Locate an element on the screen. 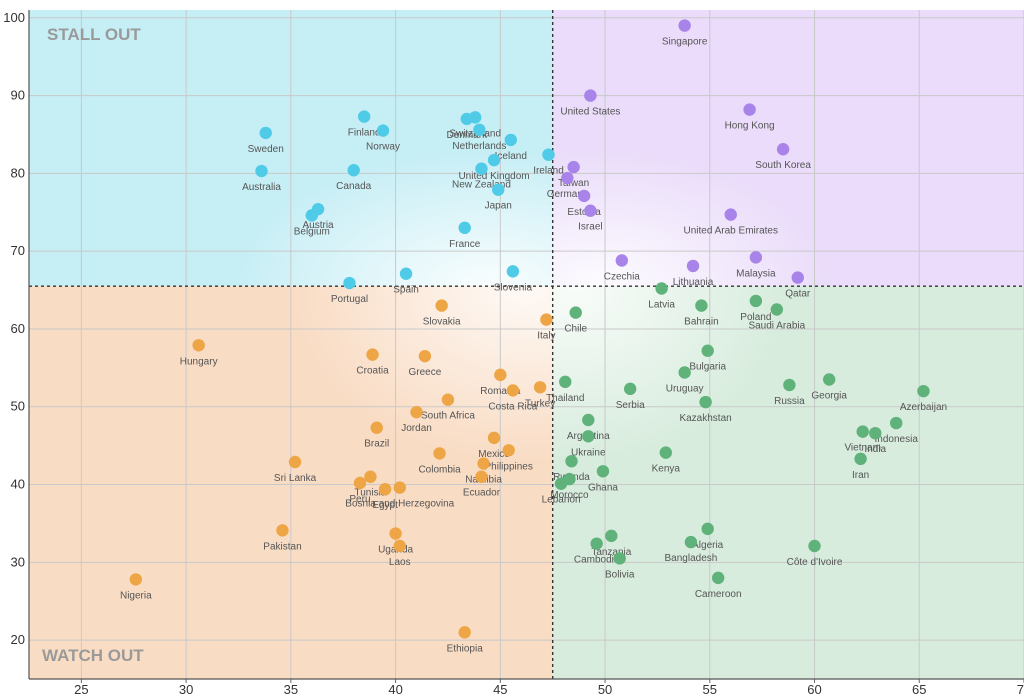 Image resolution: width=1024 pixels, height=699 pixels. point-georgia is located at coordinates (829, 379).